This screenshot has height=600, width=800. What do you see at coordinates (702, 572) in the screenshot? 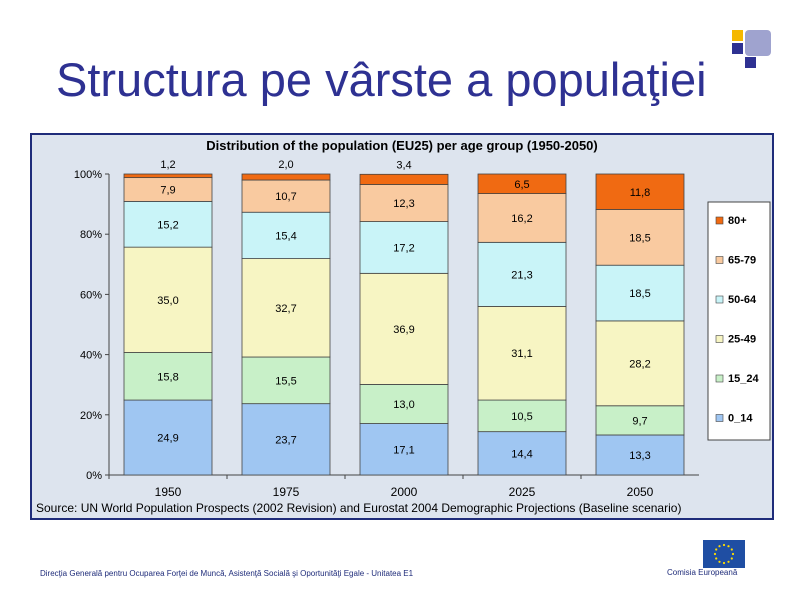
I see `footer-commission: Comisia Europeană` at bounding box center [702, 572].